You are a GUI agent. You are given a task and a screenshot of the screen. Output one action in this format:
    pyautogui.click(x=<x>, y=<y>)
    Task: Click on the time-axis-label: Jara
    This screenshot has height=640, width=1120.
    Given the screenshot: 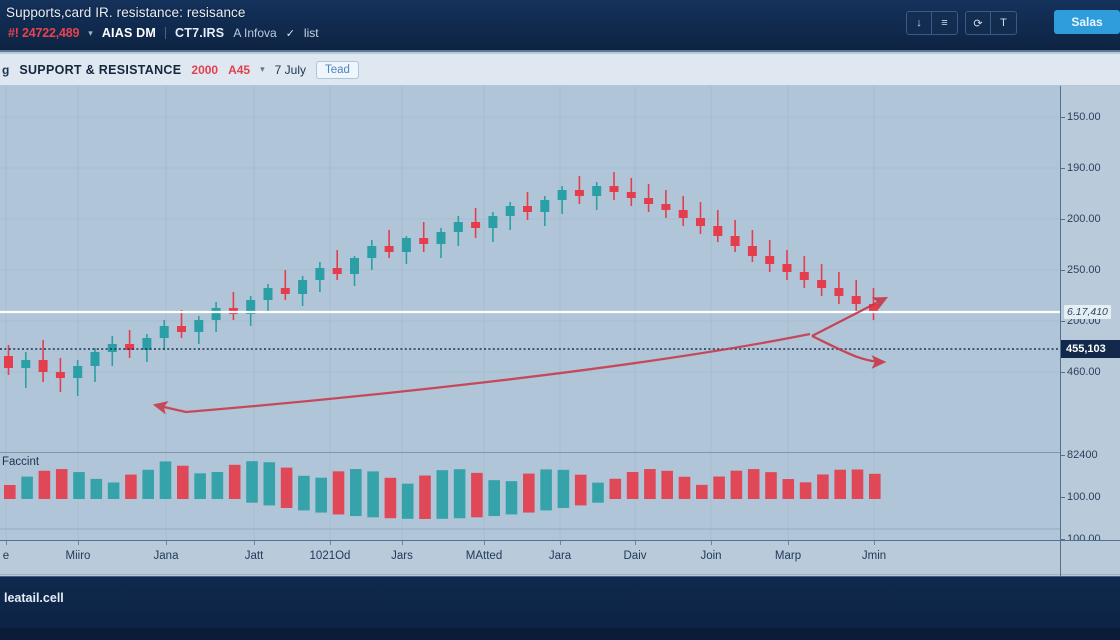 What is the action you would take?
    pyautogui.click(x=560, y=556)
    